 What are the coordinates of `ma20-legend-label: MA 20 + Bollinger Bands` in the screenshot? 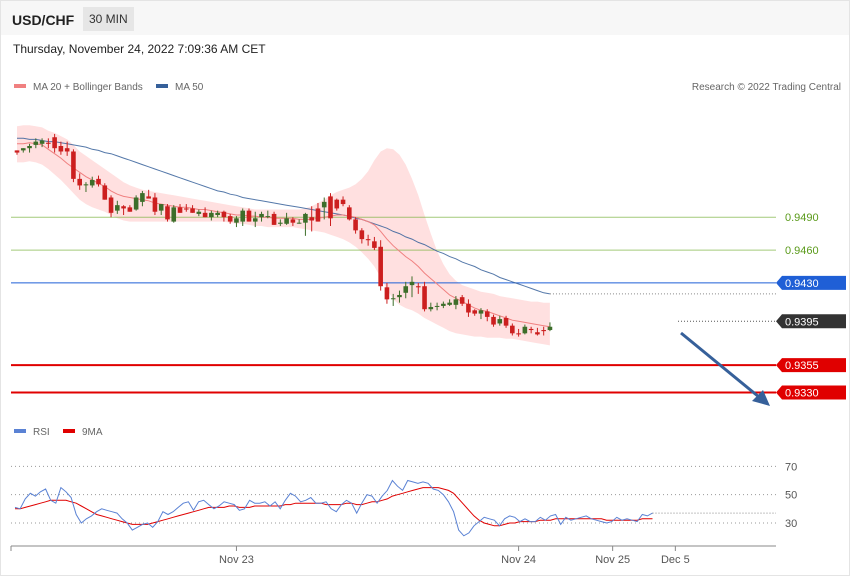 It's located at (88, 87).